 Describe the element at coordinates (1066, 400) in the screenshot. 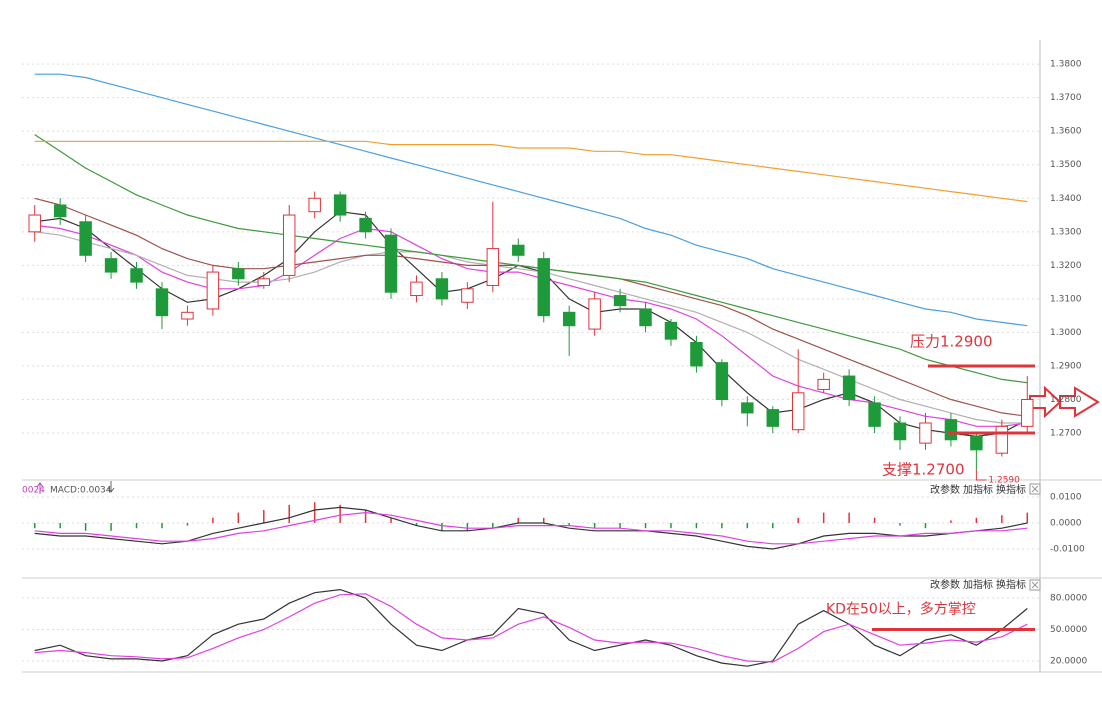

I see `y-tick-label: 1.2800` at that location.